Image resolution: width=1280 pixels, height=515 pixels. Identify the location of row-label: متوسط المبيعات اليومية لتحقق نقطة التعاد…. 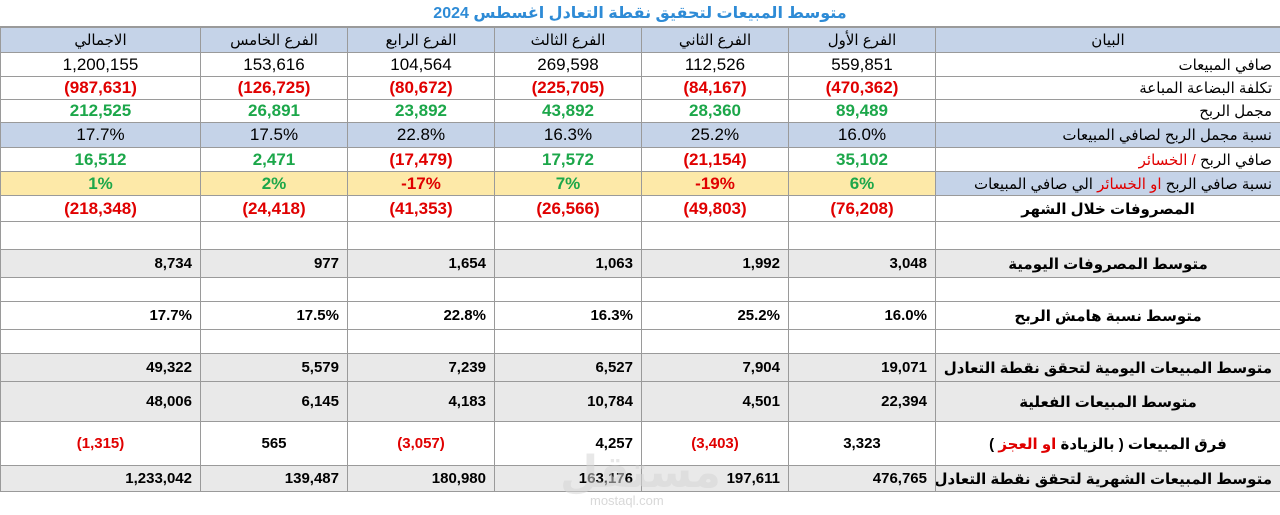
(1107, 367).